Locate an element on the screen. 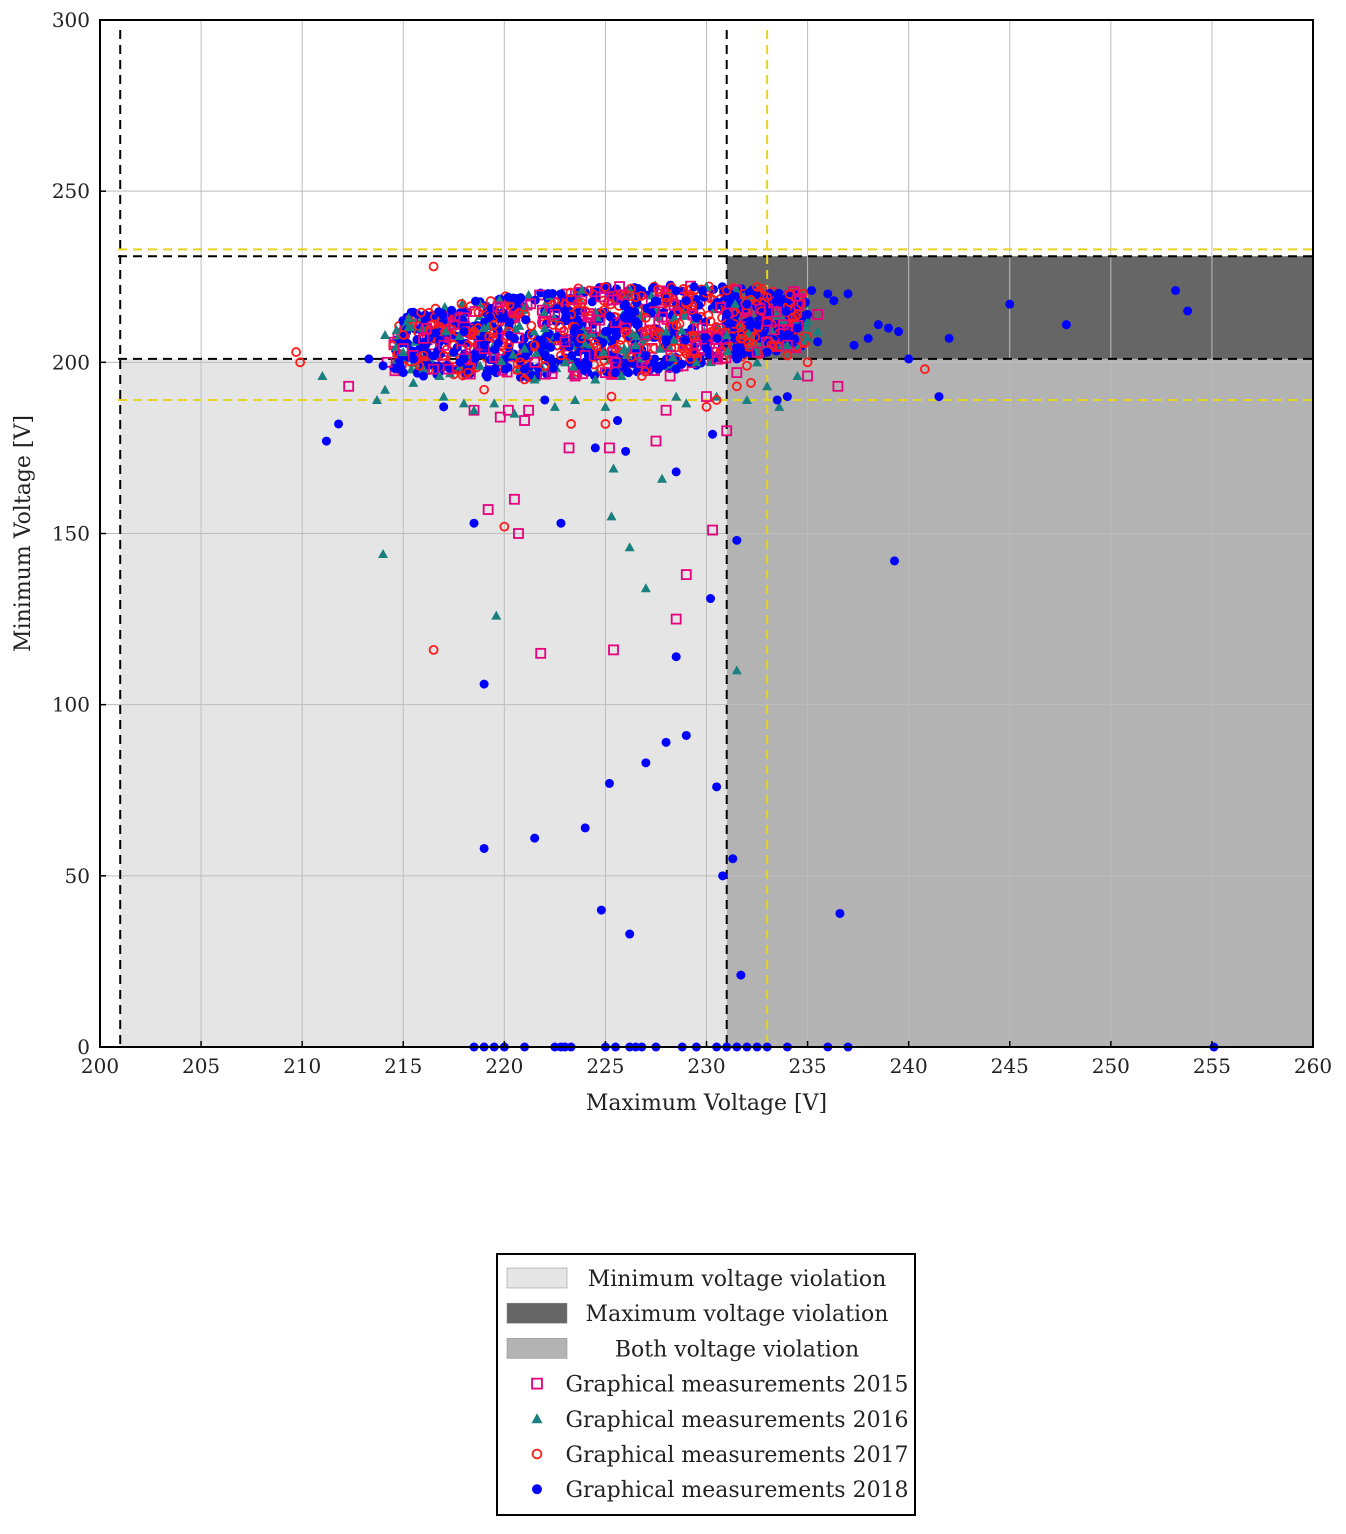  legend-label-graphical-measurements-2016: Graphical measurements 2016 is located at coordinates (736, 1420).